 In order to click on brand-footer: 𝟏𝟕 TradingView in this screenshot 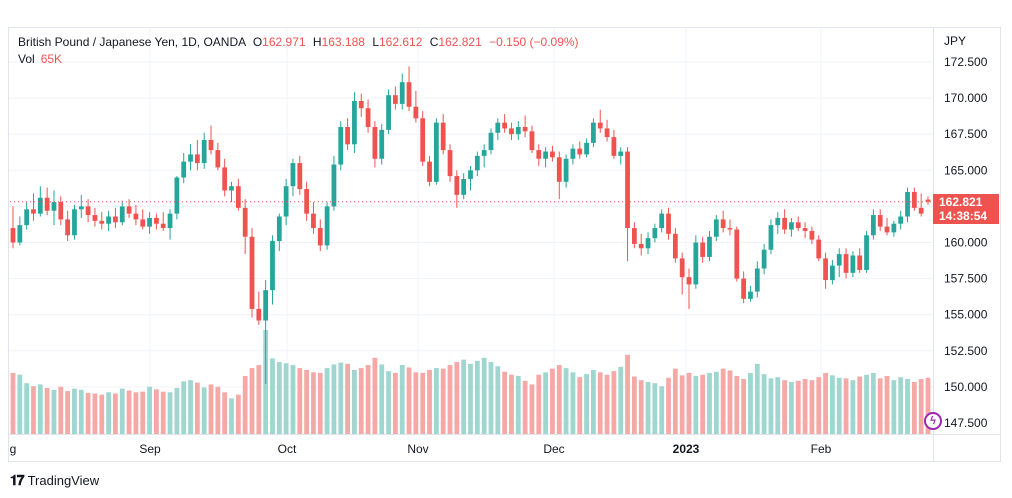, I will do `click(54, 480)`.